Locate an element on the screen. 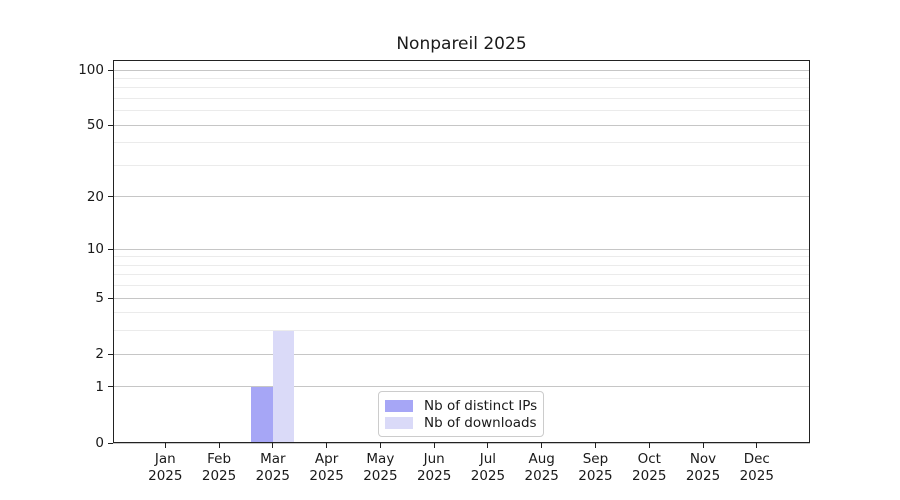 This screenshot has width=900, height=500. x-tick-month: Aug is located at coordinates (541, 459).